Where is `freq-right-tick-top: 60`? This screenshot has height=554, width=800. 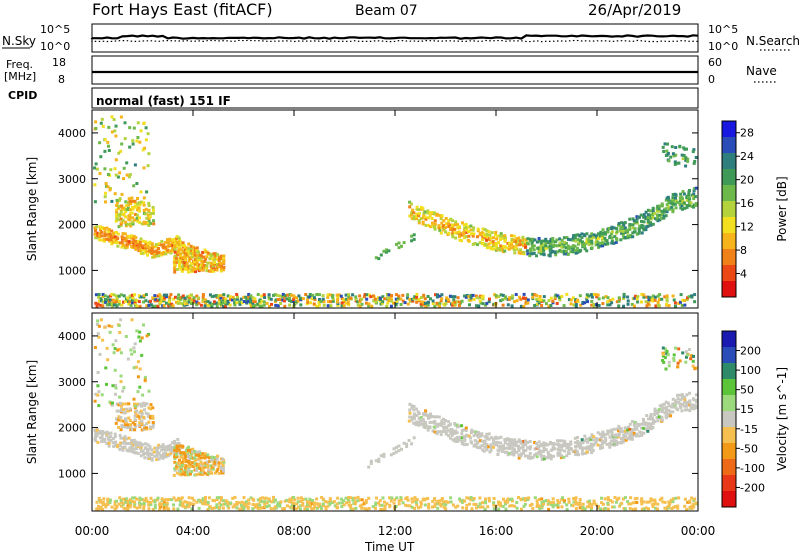 freq-right-tick-top: 60 is located at coordinates (715, 62).